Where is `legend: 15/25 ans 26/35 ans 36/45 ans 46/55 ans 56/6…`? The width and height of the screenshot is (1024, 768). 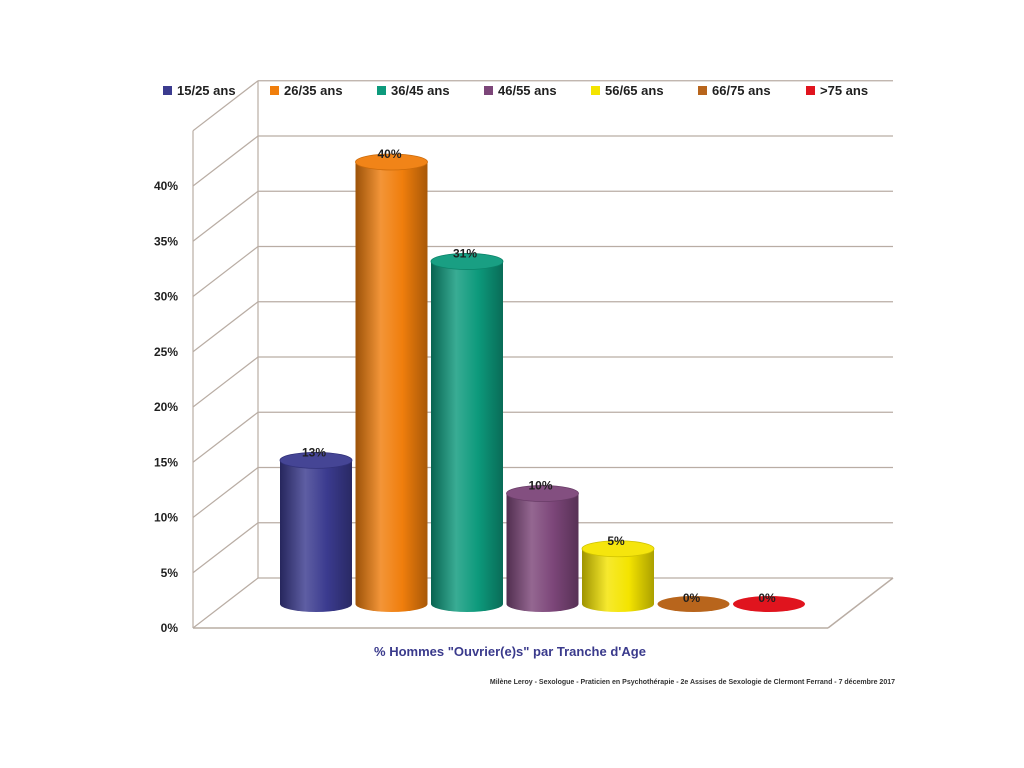
legend: 15/25 ans 26/35 ans 36/45 ans 46/55 ans 56/6… is located at coordinates (515, 90).